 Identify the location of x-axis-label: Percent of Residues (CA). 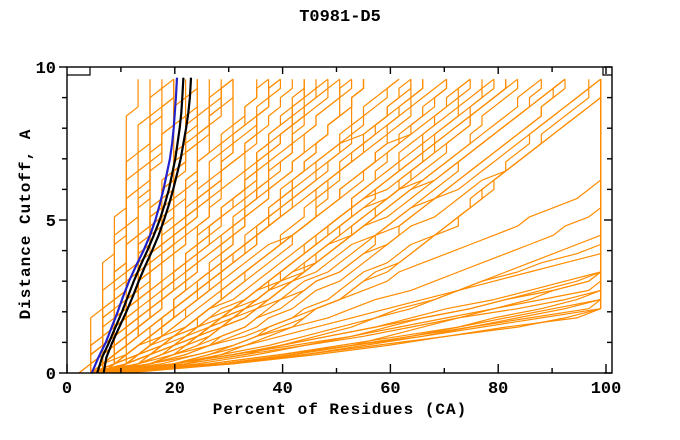
(340, 410).